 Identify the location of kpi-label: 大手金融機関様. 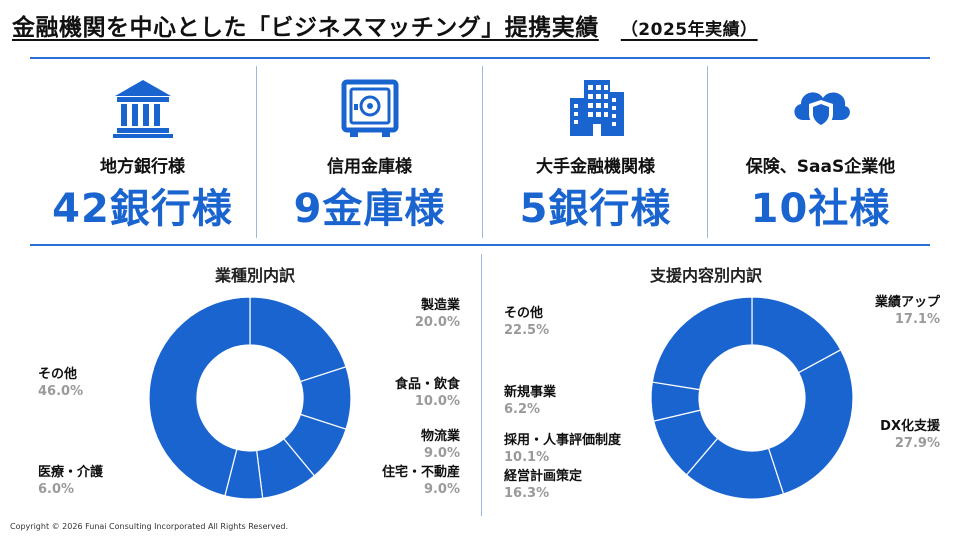
(595, 167).